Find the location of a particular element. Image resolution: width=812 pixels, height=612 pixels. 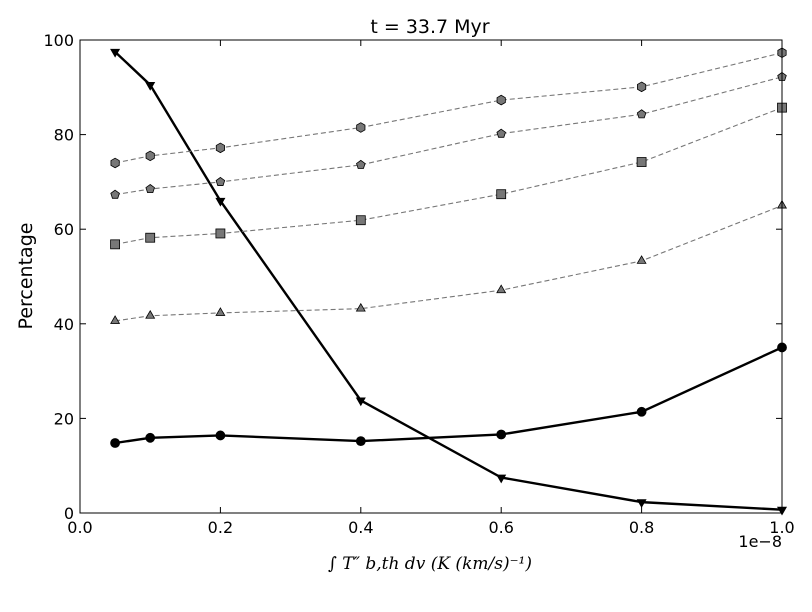

chart-title: t = 33.7 Myr is located at coordinates (429, 27).